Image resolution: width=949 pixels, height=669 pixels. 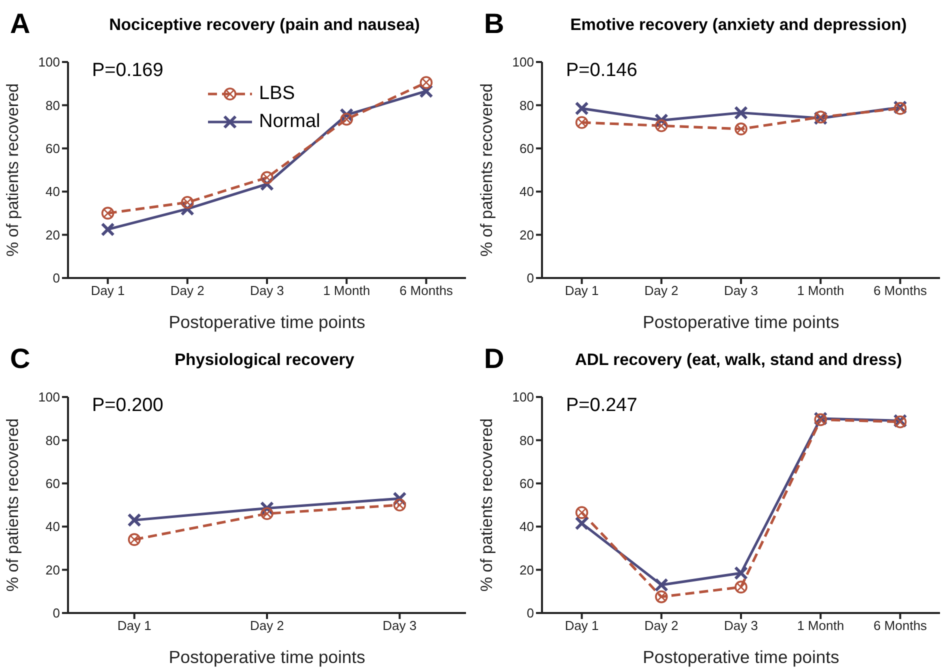 What do you see at coordinates (289, 122) in the screenshot?
I see `legend-label: Normal` at bounding box center [289, 122].